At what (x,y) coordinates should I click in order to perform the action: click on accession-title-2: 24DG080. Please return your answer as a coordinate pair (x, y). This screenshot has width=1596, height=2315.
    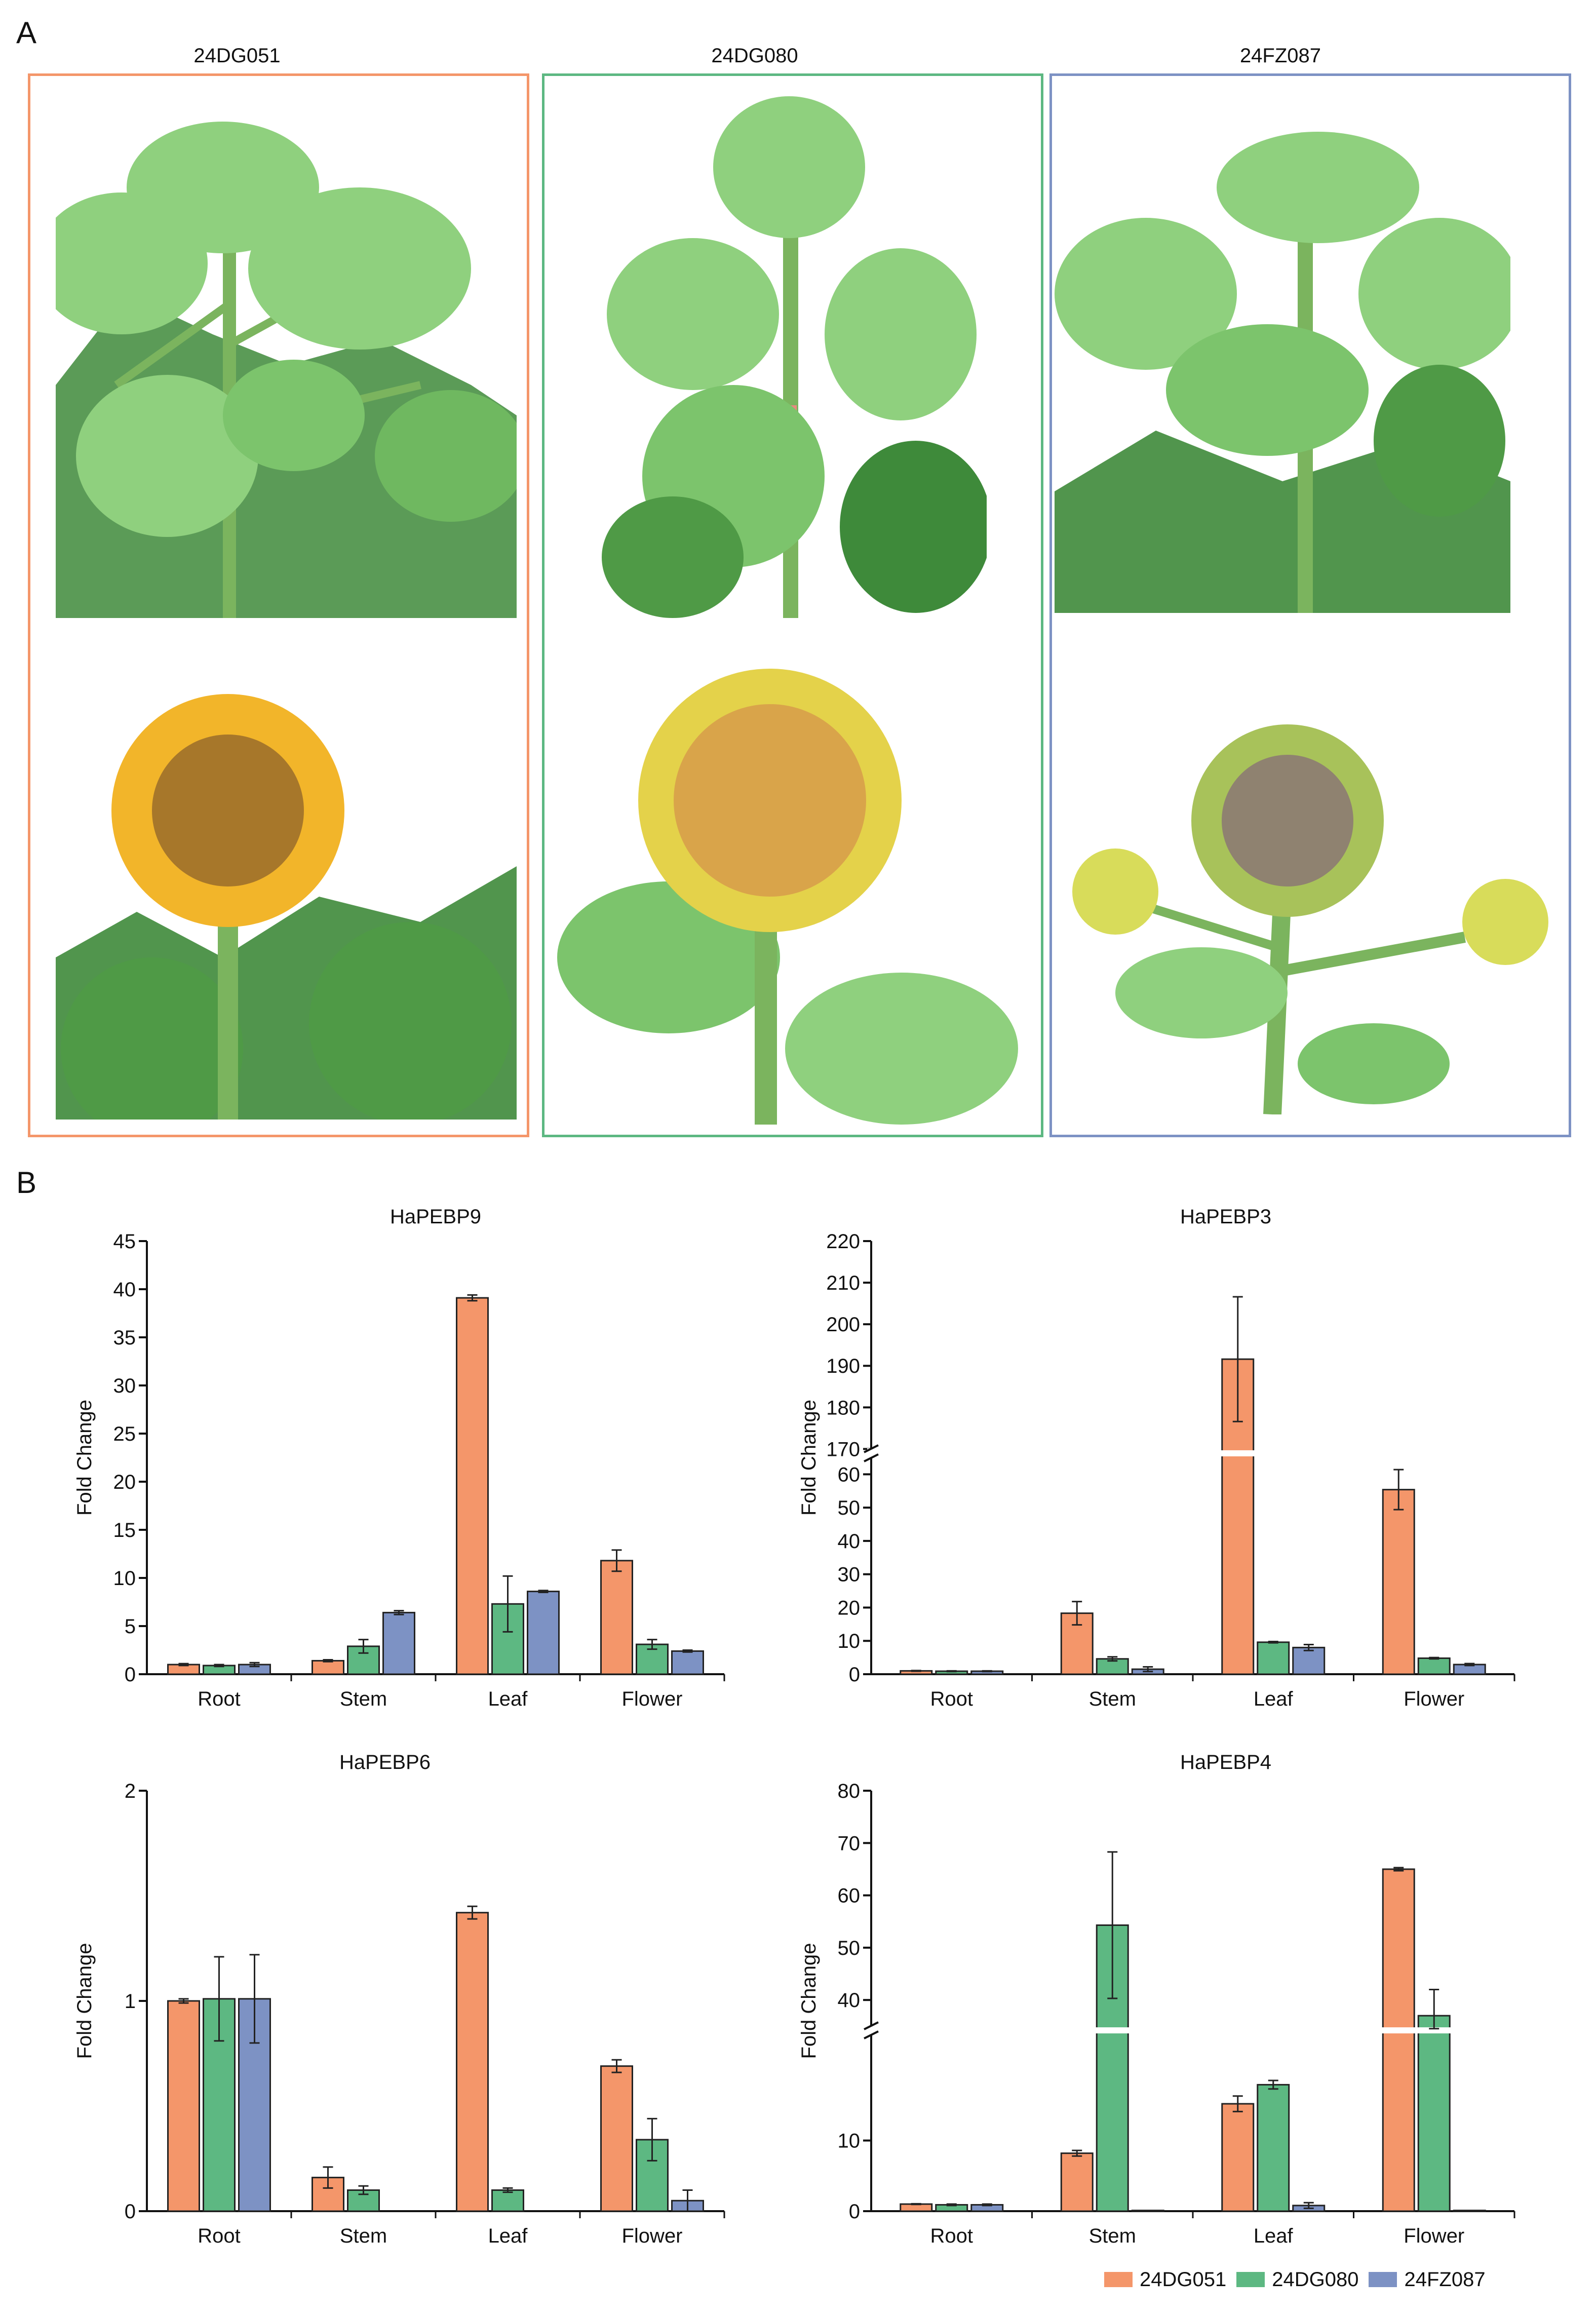
    Looking at the image, I should click on (754, 56).